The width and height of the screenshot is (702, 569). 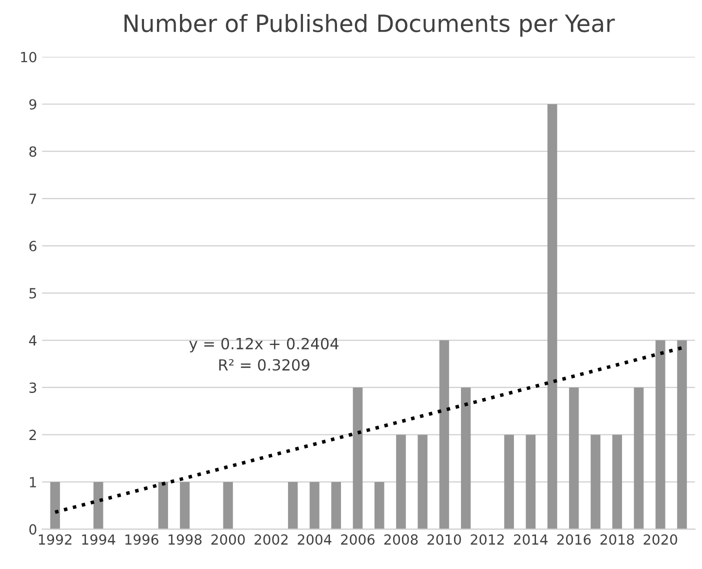 What do you see at coordinates (444, 539) in the screenshot?
I see `x-tick-label: 2010` at bounding box center [444, 539].